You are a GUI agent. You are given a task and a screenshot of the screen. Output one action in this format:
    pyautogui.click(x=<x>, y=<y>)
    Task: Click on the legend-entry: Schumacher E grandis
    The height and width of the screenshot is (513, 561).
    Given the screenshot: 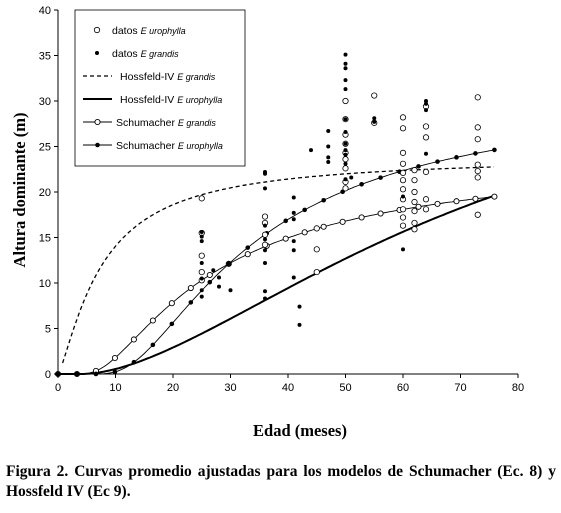 What is the action you would take?
    pyautogui.click(x=149, y=123)
    